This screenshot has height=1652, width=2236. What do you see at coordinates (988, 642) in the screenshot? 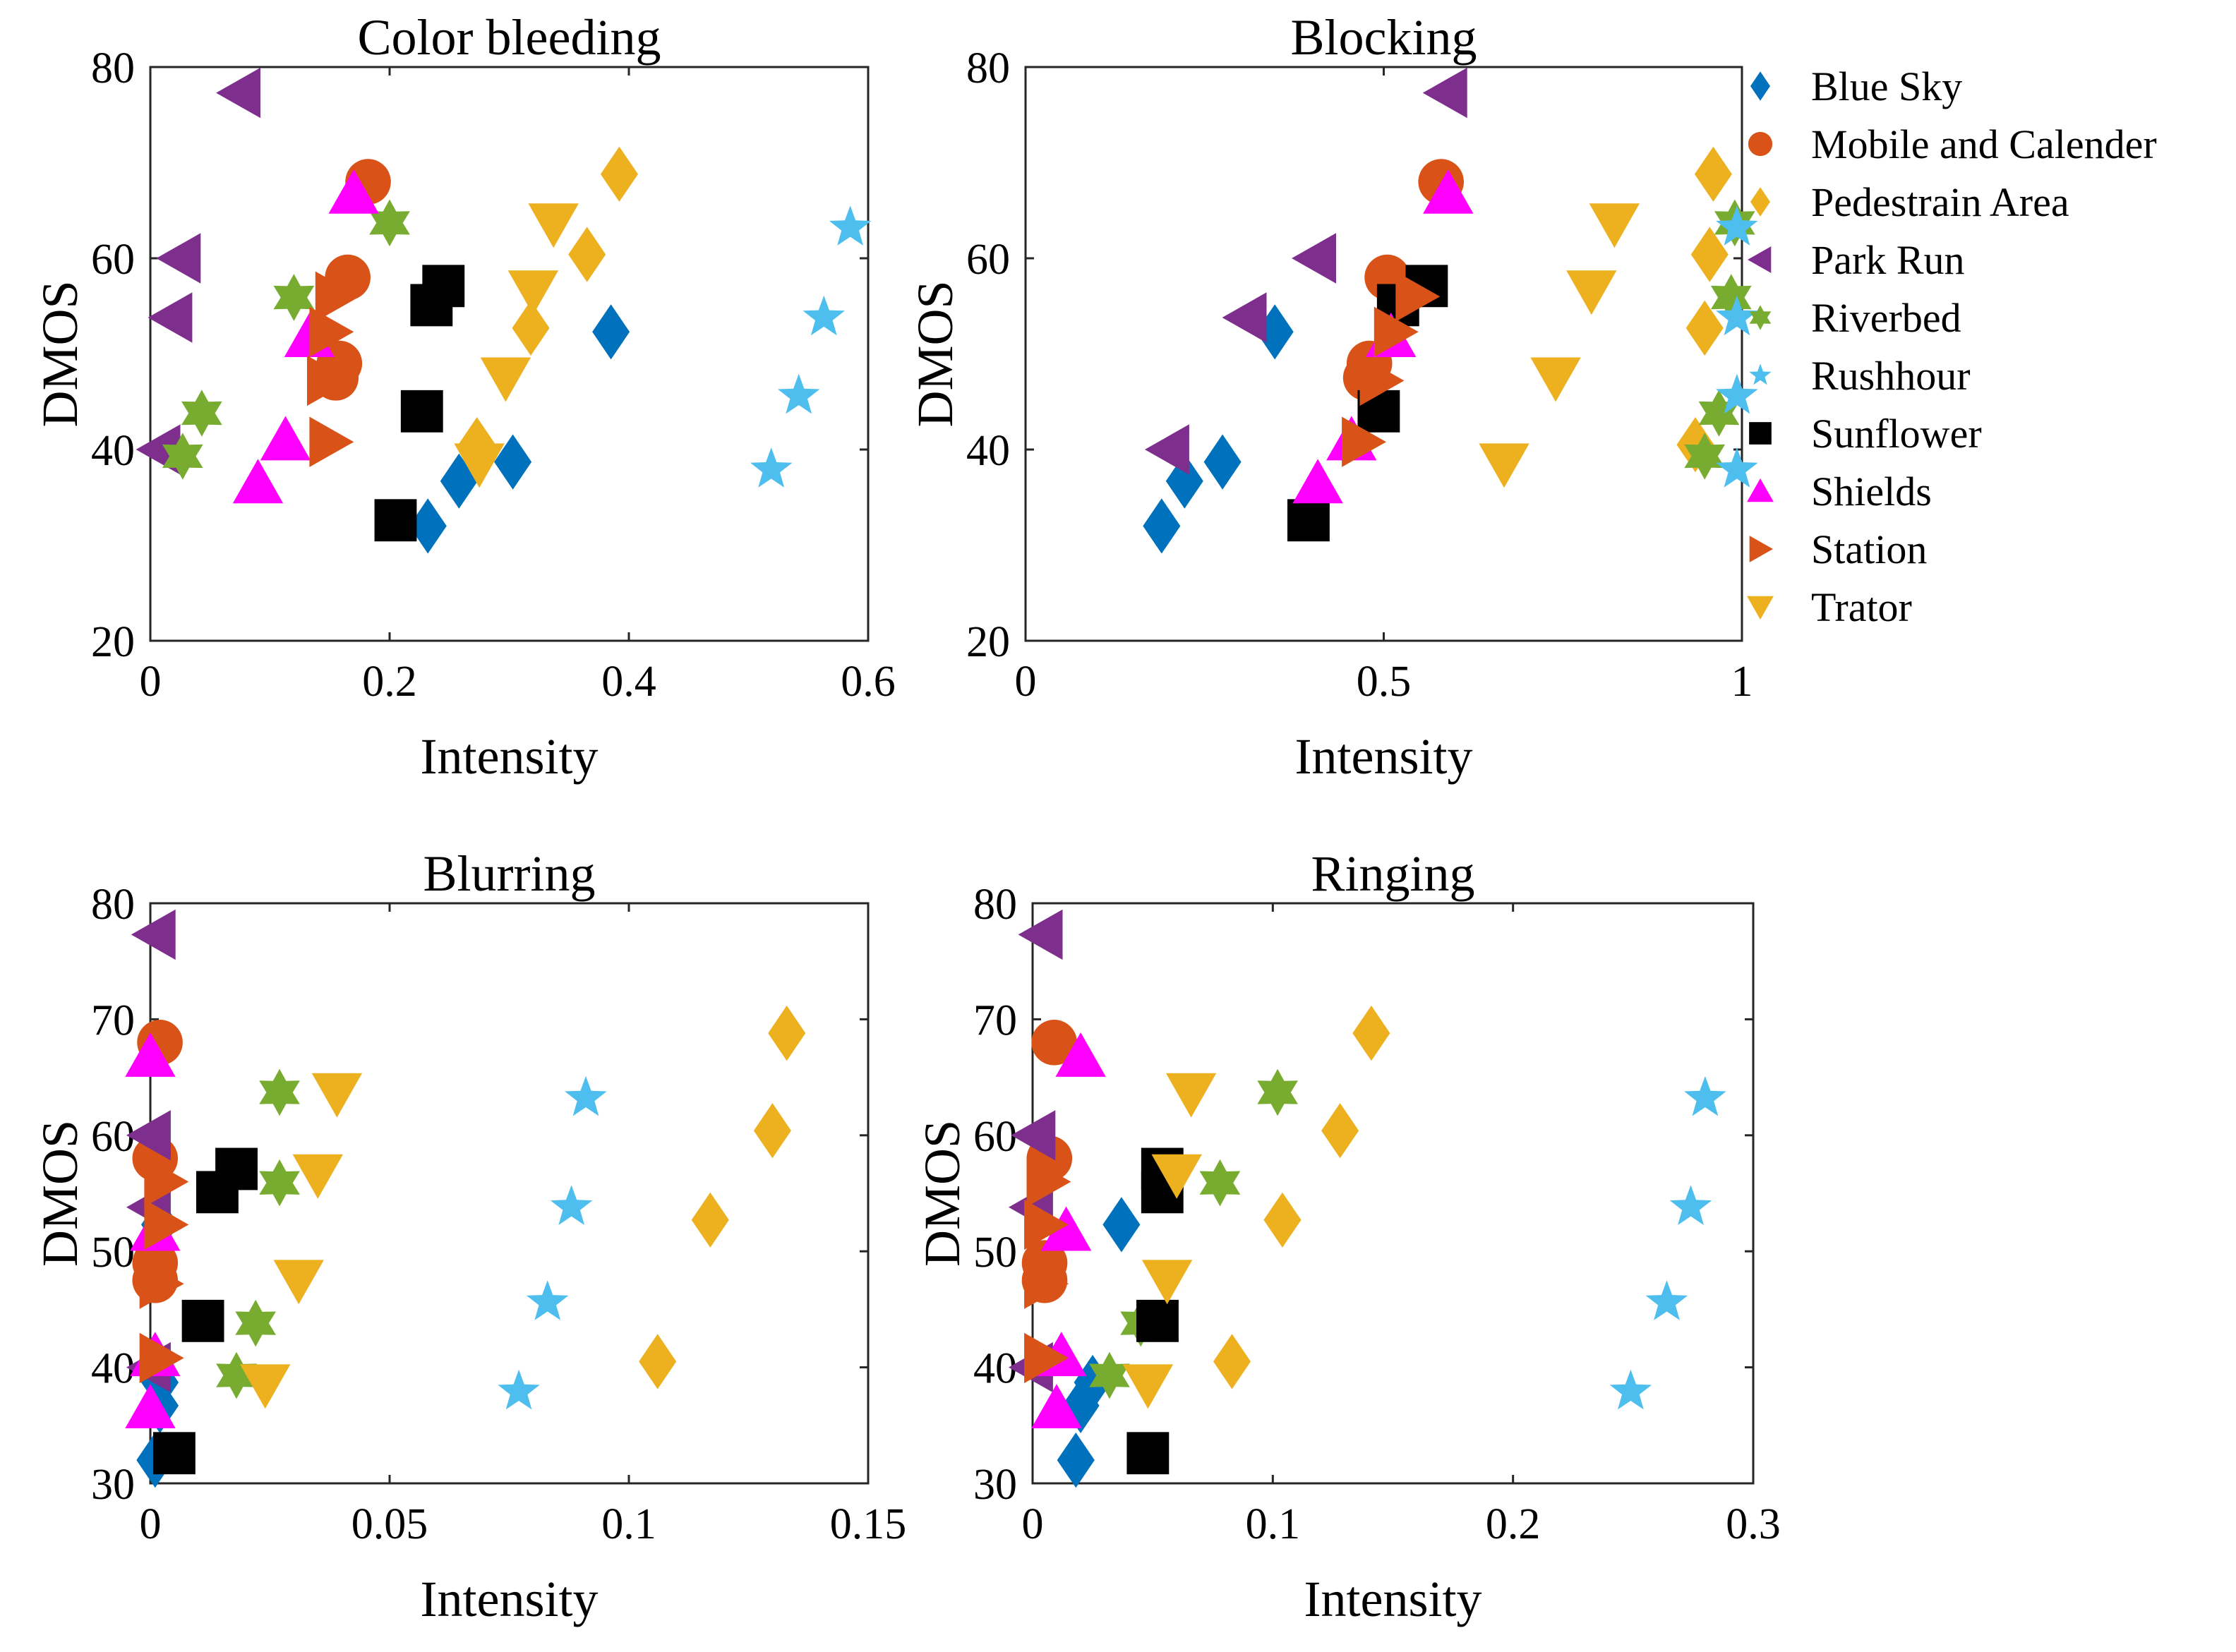
I see `y-tick-label: 20` at bounding box center [988, 642].